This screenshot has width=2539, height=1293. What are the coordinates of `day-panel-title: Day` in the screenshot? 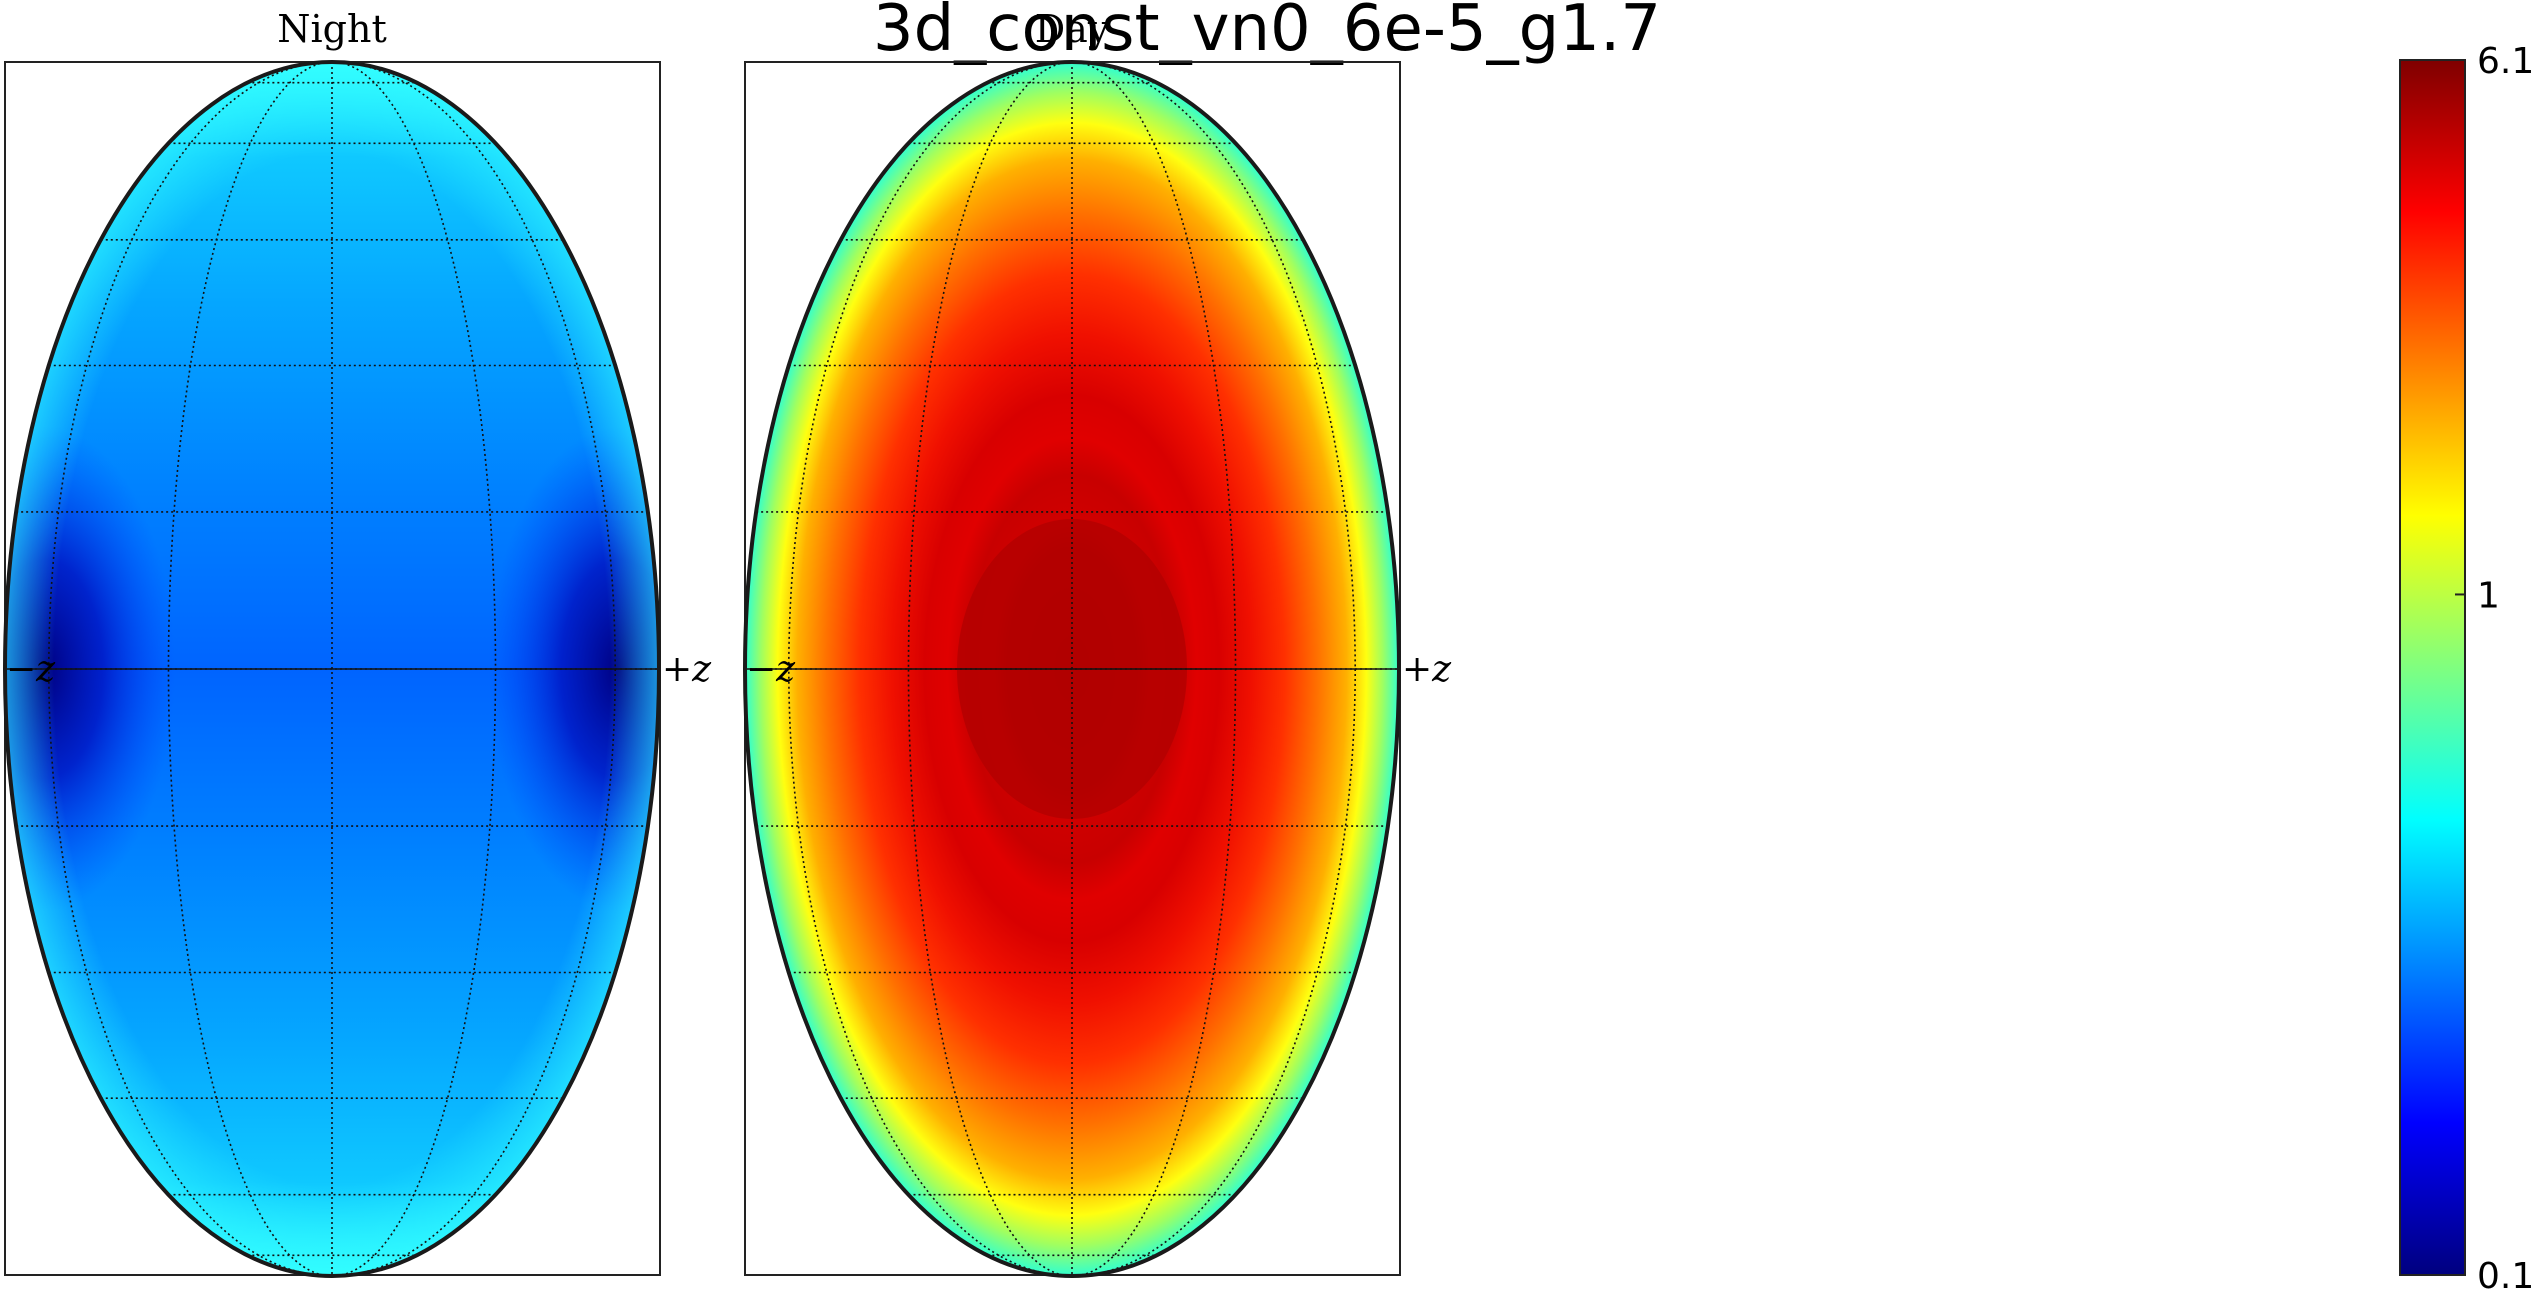 It's located at (1072, 29).